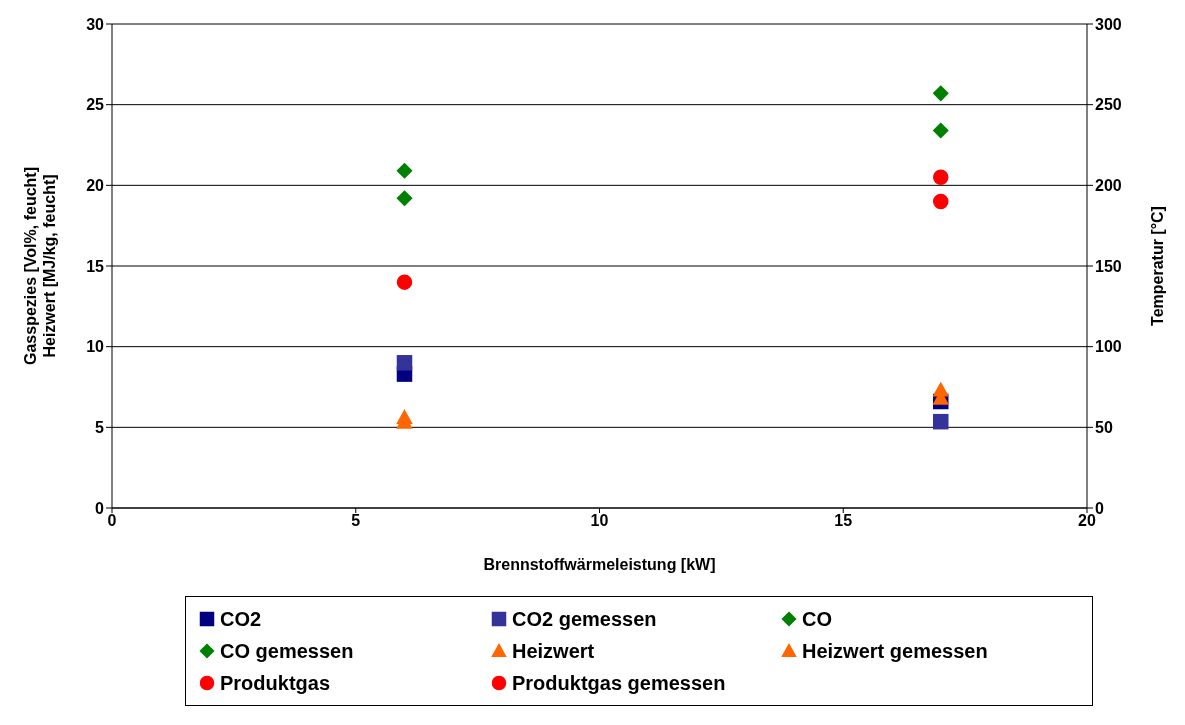  I want to click on legend-label: CO2, so click(241, 619).